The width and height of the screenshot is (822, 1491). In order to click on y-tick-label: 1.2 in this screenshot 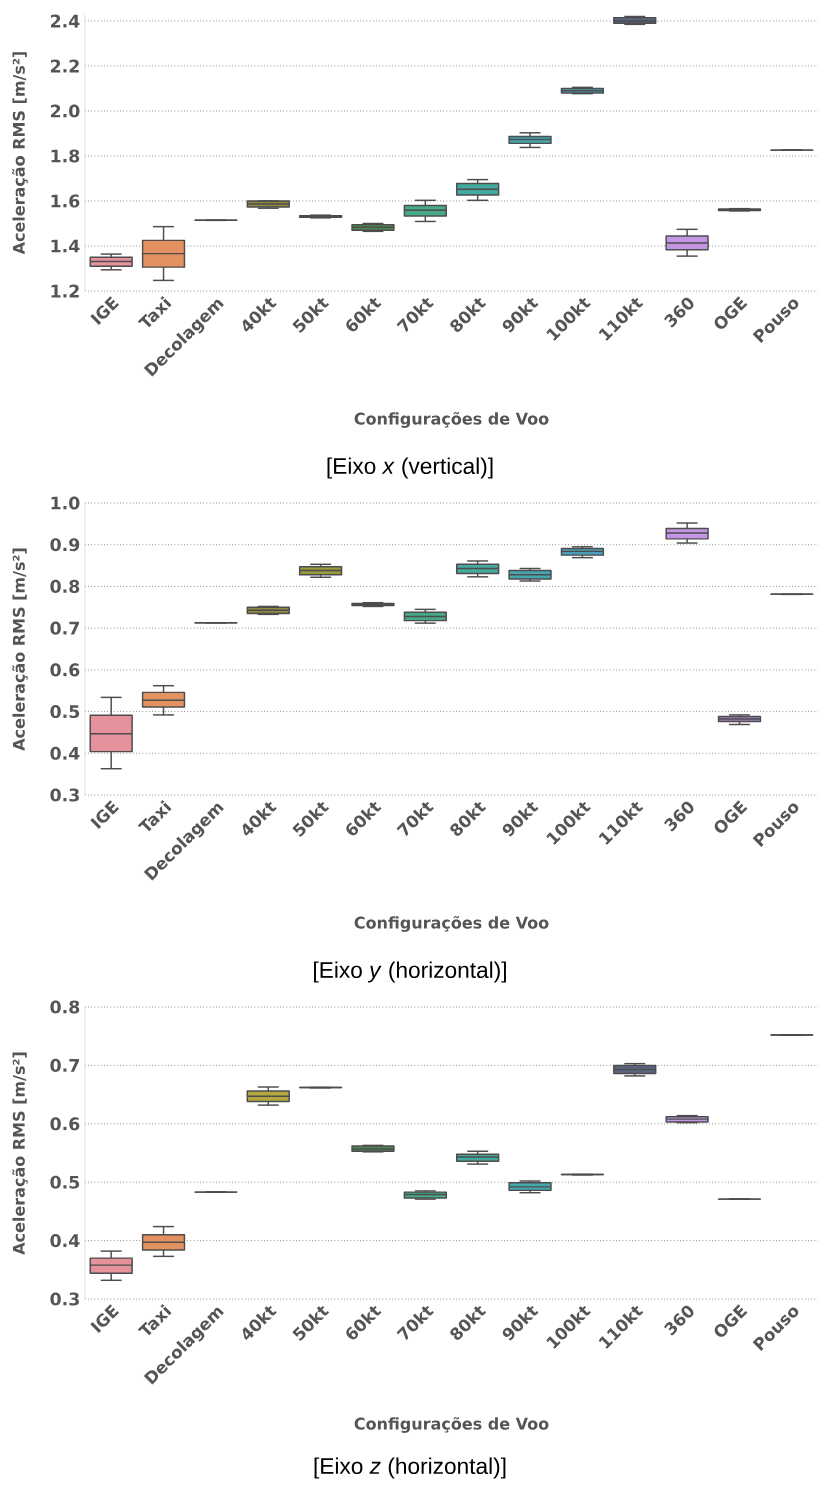, I will do `click(65, 291)`.